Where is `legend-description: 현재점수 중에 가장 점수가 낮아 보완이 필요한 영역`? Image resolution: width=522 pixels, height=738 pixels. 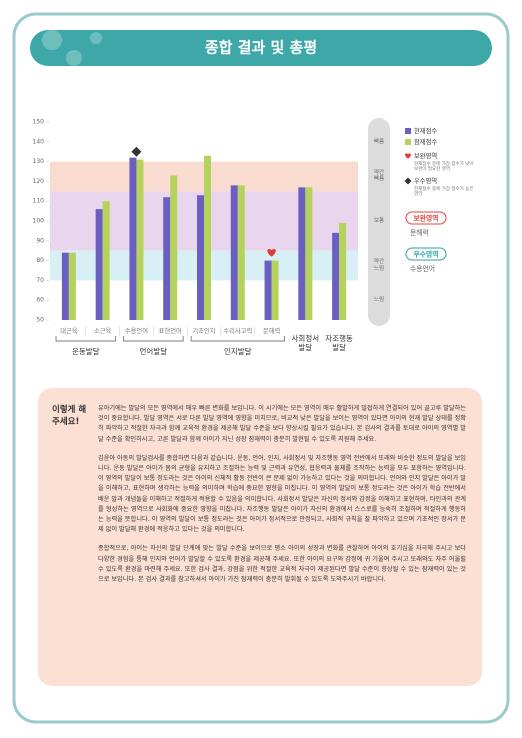 legend-description: 현재점수 중에 가장 점수가 낮아 보완이 필요한 영역 is located at coordinates (444, 166).